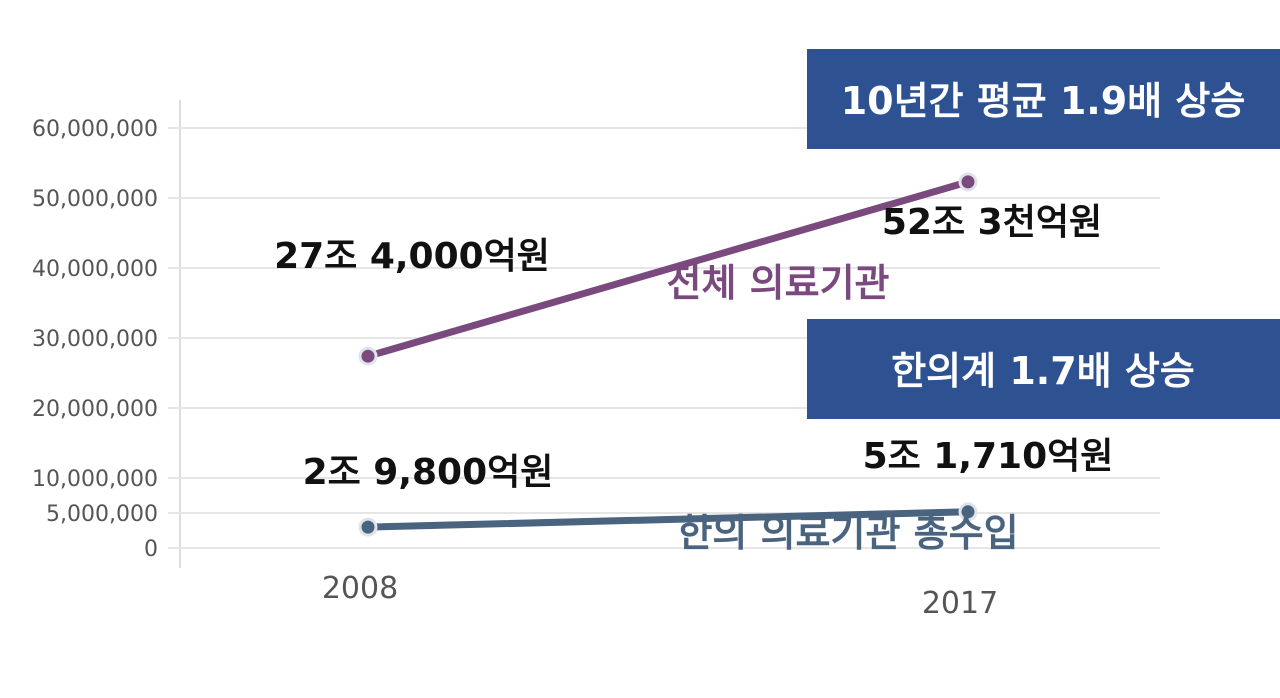 This screenshot has height=698, width=1280. I want to click on x-tick-labels: 2008 2017, so click(660, 596).